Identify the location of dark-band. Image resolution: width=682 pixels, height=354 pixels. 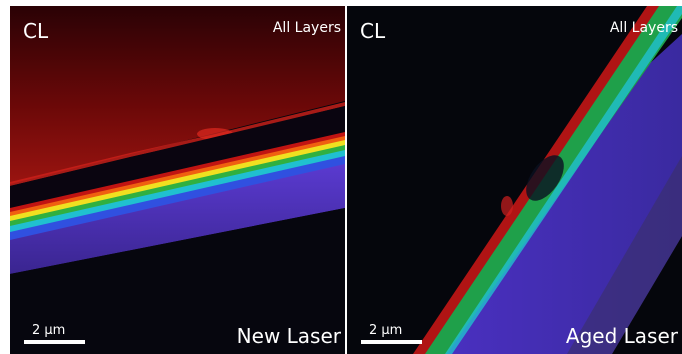
(177, 159).